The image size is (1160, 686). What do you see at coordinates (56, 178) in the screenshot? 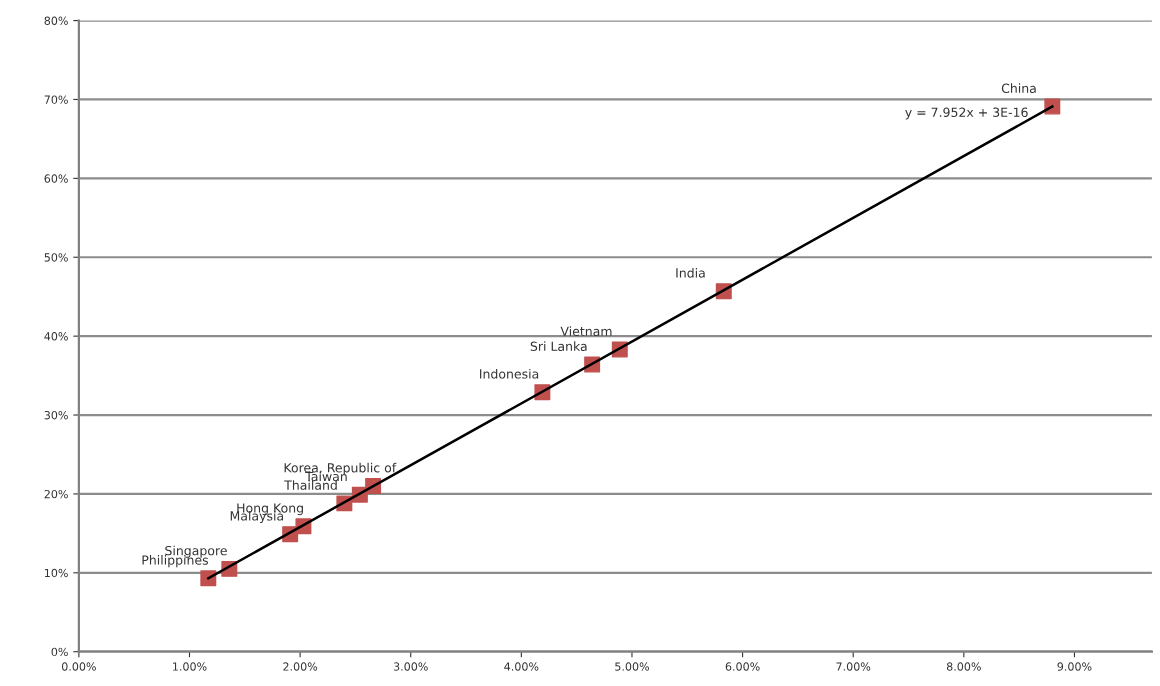
I see `y-tick-label: 60%` at bounding box center [56, 178].